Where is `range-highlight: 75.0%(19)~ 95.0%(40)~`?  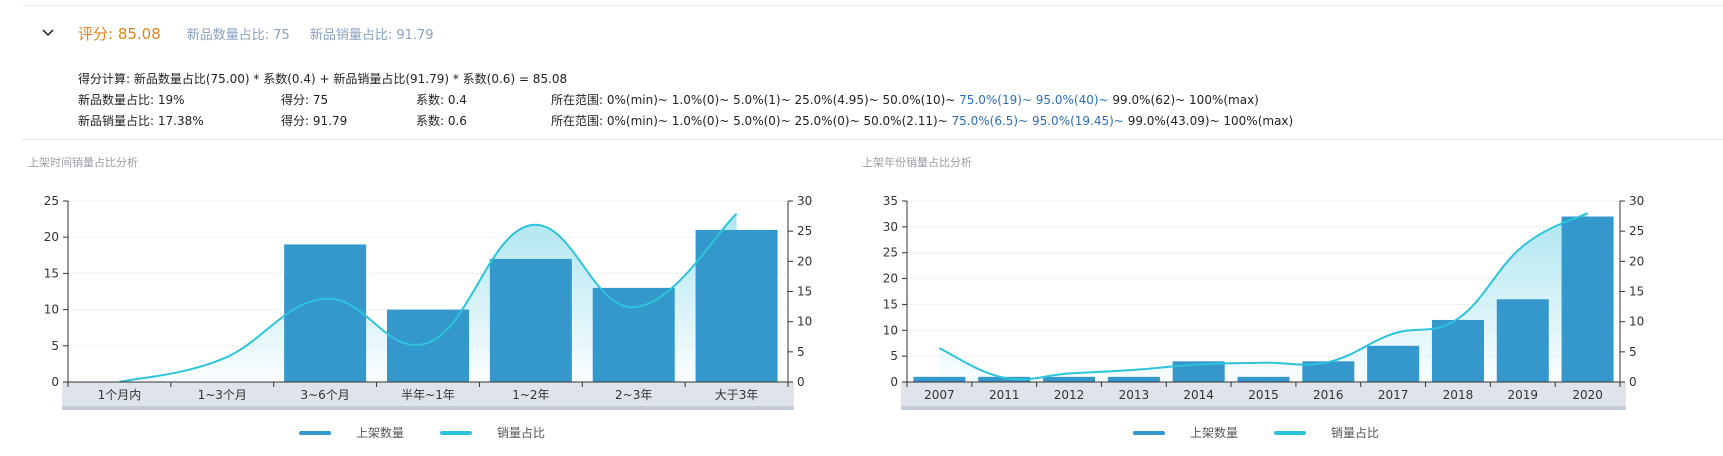 range-highlight: 75.0%(19)~ 95.0%(40)~ is located at coordinates (1034, 100).